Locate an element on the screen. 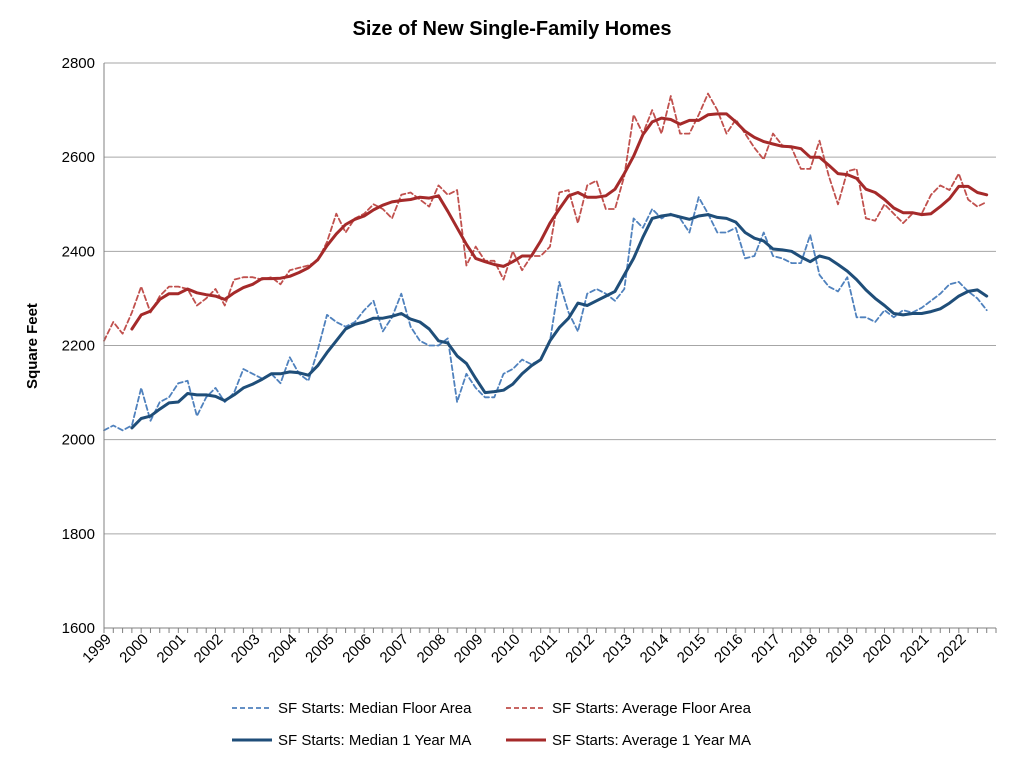 The image size is (1024, 768). x-tick-label: 2015 is located at coordinates (692, 649).